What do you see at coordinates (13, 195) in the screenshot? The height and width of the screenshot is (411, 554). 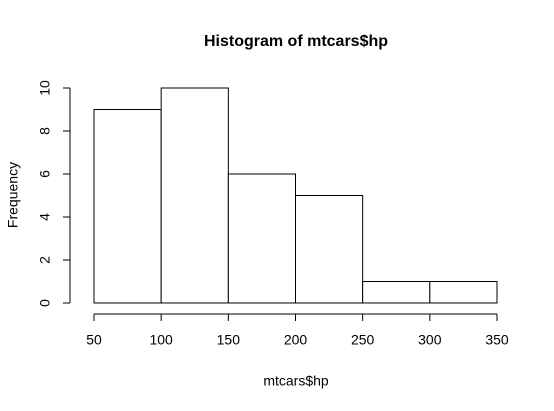 I see `y-axis-label: Frequency` at bounding box center [13, 195].